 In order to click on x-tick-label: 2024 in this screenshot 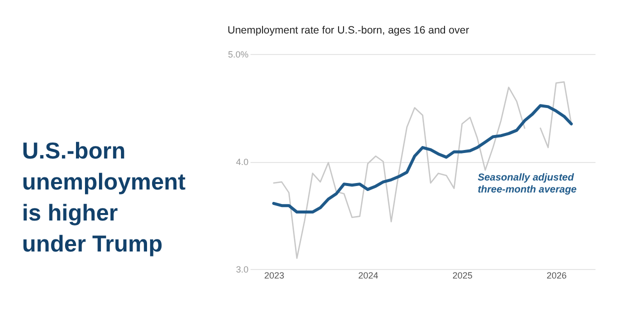, I will do `click(368, 275)`.